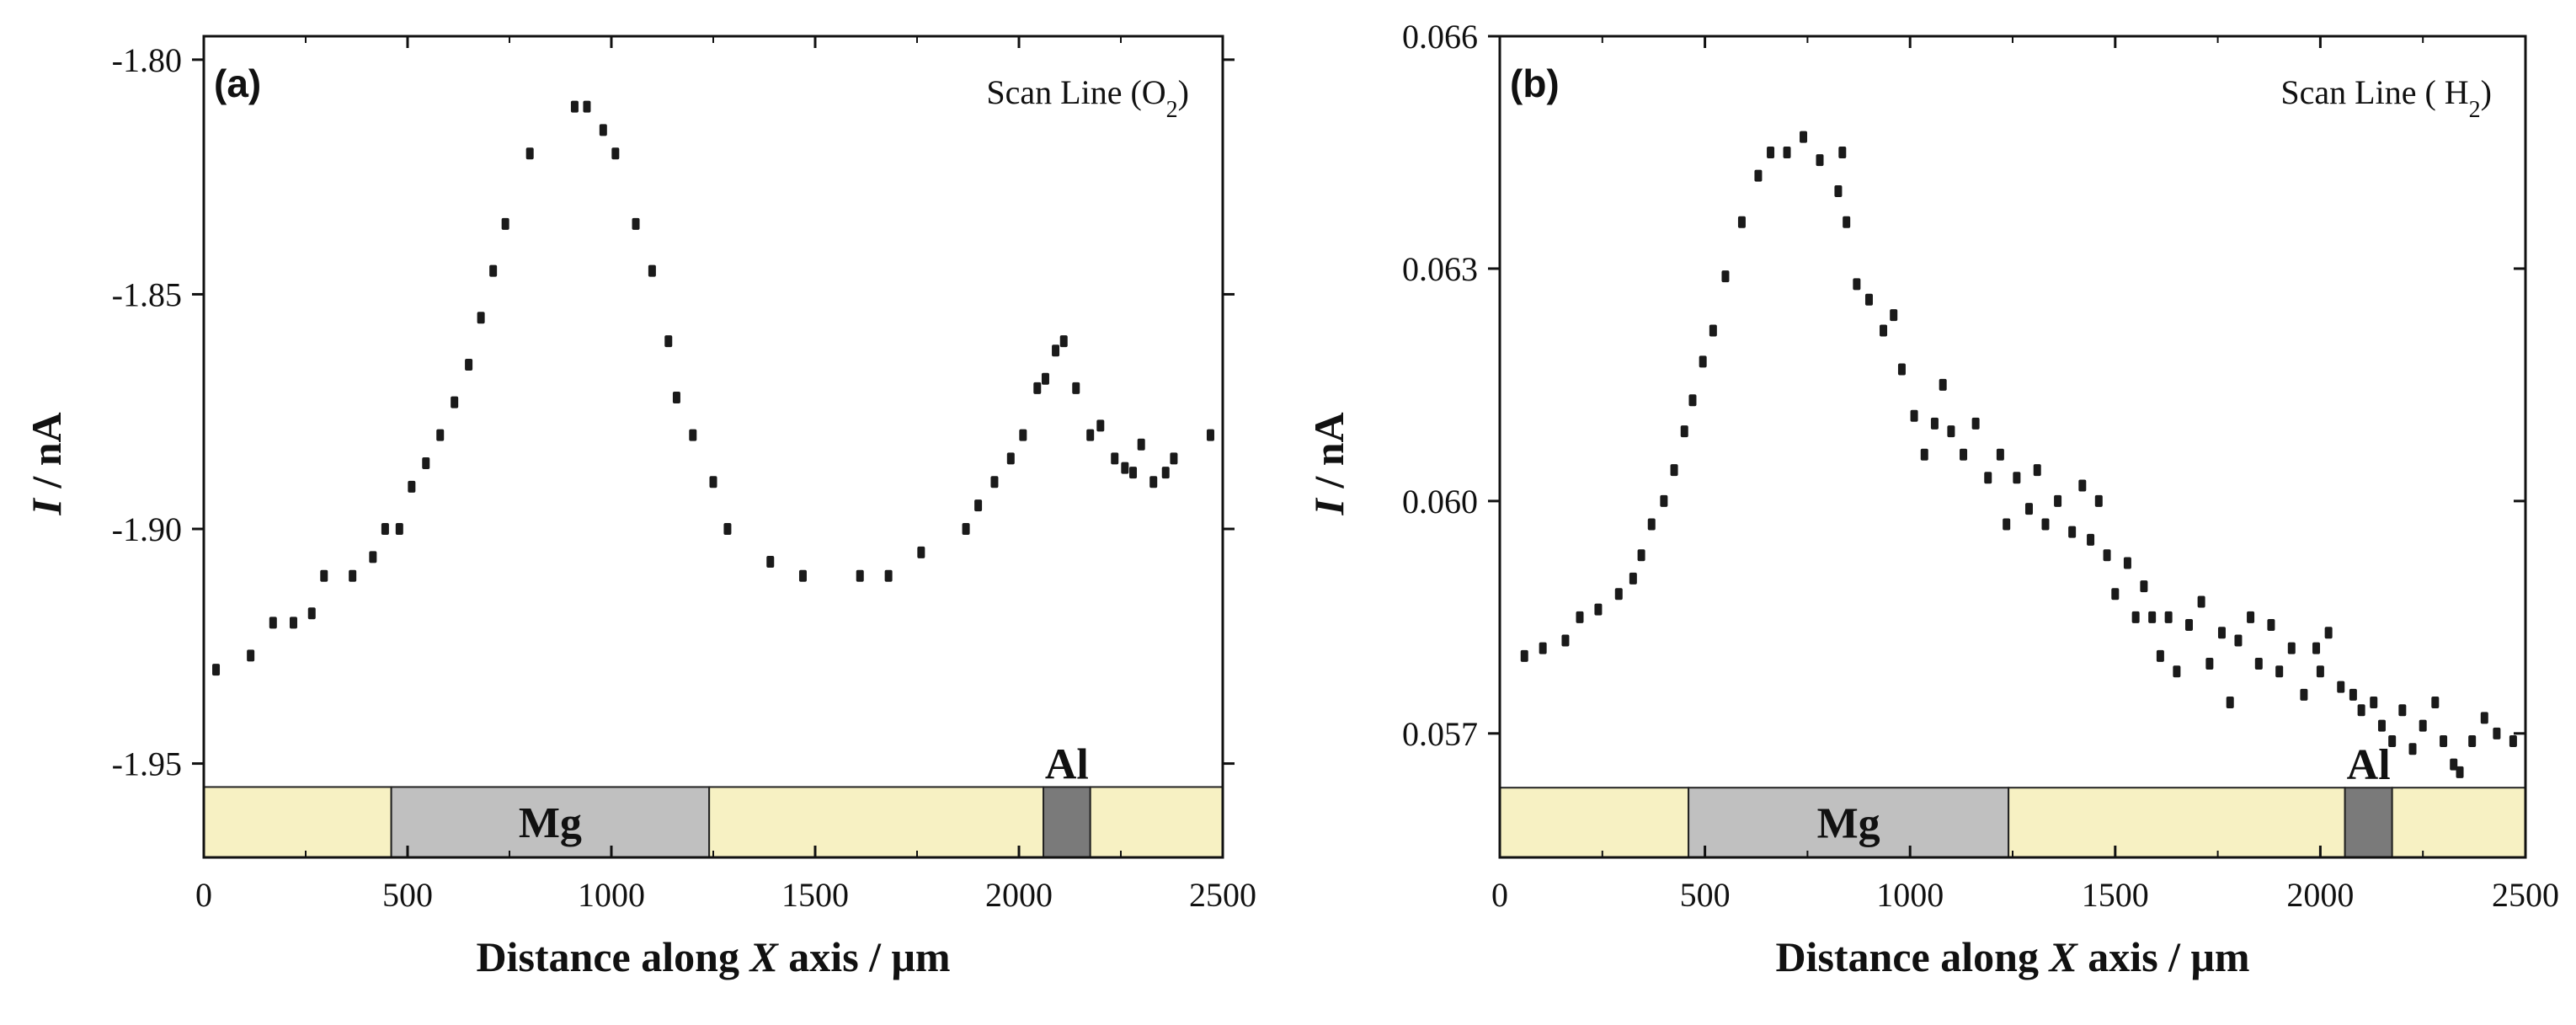  Describe the element at coordinates (864, 956) in the screenshot. I see `x-axis-title-suffix: axis / μm` at that location.